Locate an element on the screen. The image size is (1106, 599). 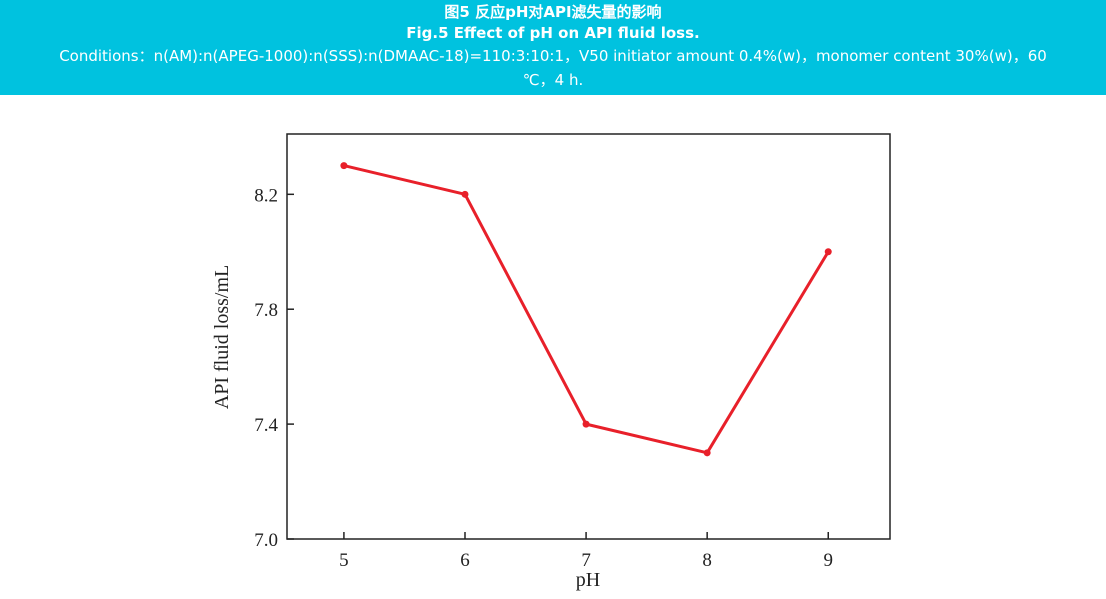
y-tick-label: 8.2 is located at coordinates (266, 195).